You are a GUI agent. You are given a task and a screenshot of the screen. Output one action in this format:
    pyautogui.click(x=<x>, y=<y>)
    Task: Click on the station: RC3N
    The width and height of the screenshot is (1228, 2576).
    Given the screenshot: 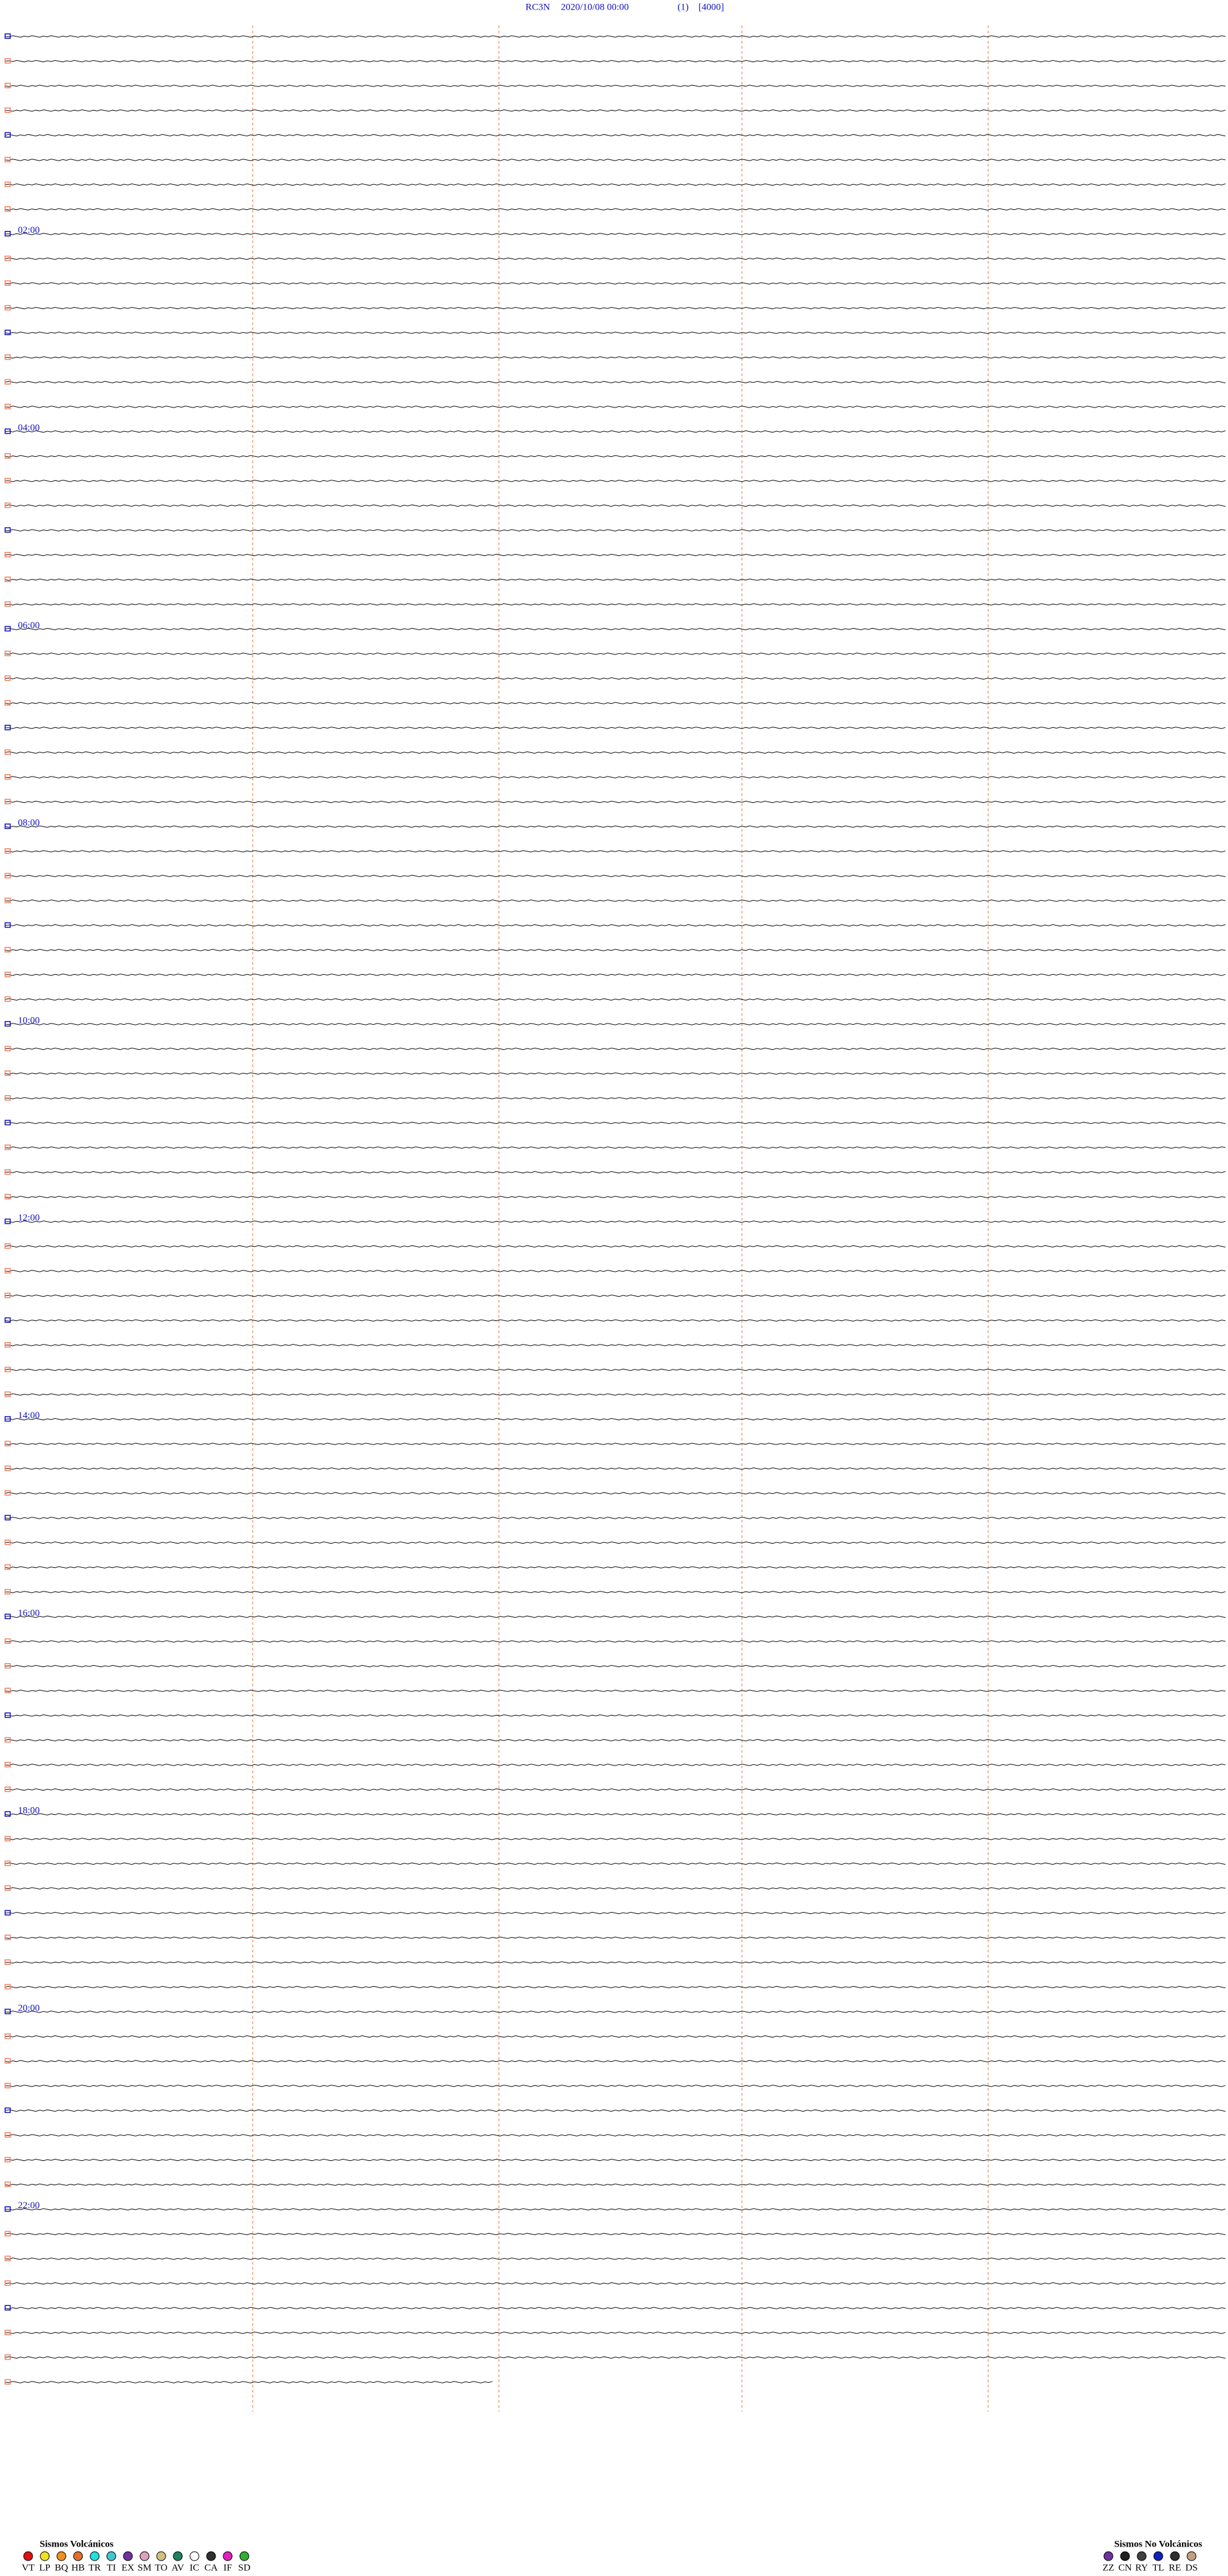 What is the action you would take?
    pyautogui.click(x=538, y=7)
    